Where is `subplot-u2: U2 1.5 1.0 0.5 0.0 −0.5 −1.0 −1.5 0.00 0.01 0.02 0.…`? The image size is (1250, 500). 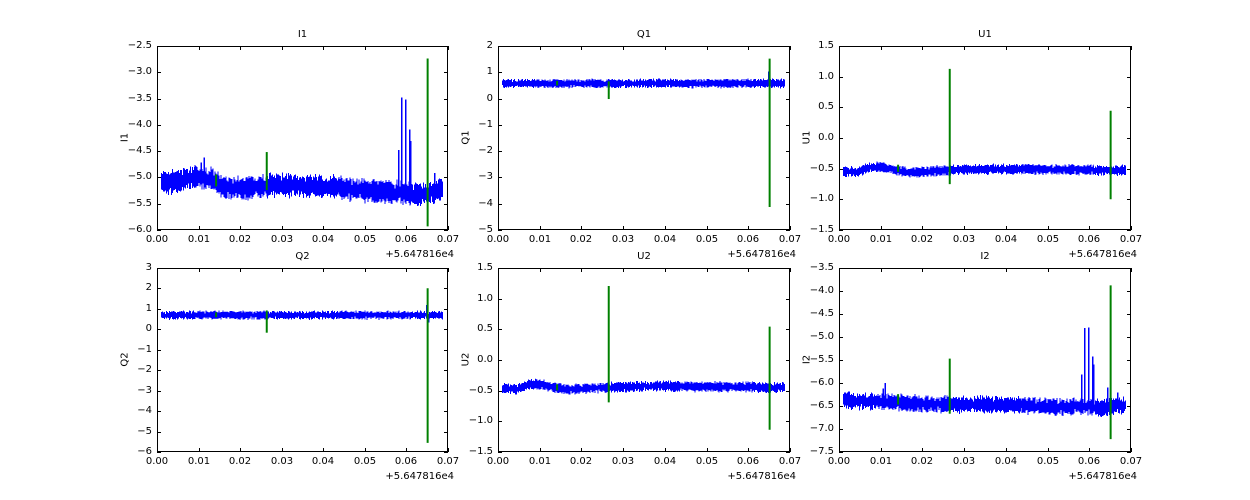
subplot-u2: U2 1.5 1.0 0.5 0.0 −0.5 −1.0 −1.5 0.00 0.01 0.02 0.… is located at coordinates (631, 366).